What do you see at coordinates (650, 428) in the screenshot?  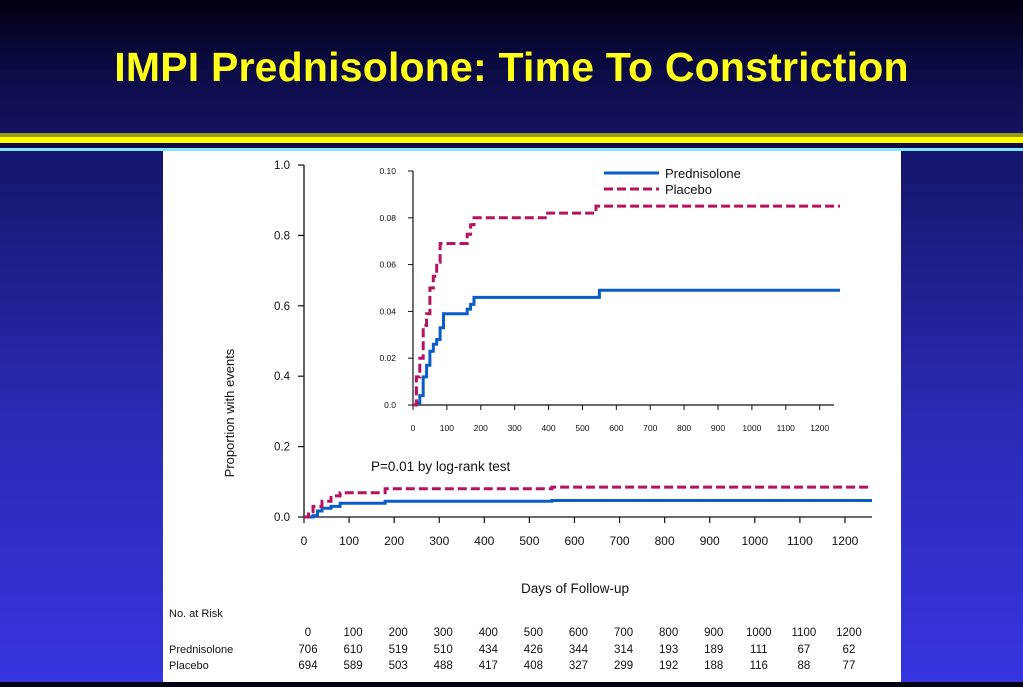 I see `inset-x-tick-label: 700` at bounding box center [650, 428].